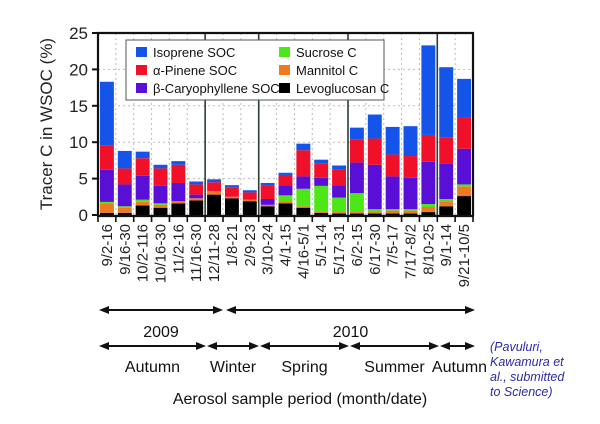 Image resolution: width=600 pixels, height=424 pixels. What do you see at coordinates (161, 332) in the screenshot?
I see `year-label: 2009` at bounding box center [161, 332].